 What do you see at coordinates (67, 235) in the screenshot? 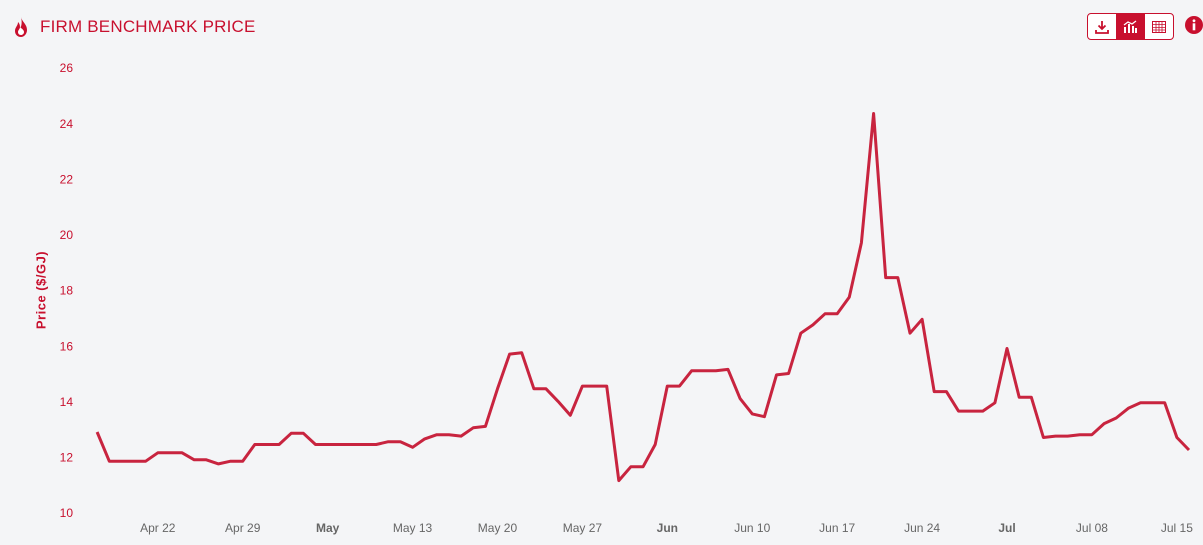
I see `y-tick-label: 20` at bounding box center [67, 235].